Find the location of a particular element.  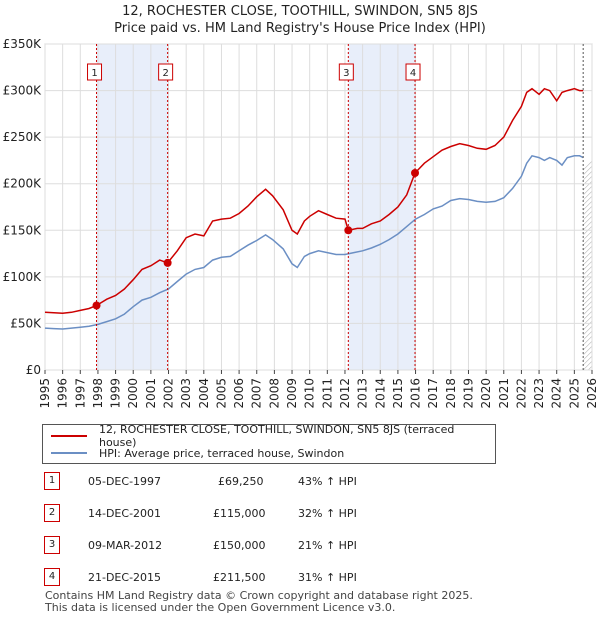

x-tick-label: 2014 is located at coordinates (380, 393).